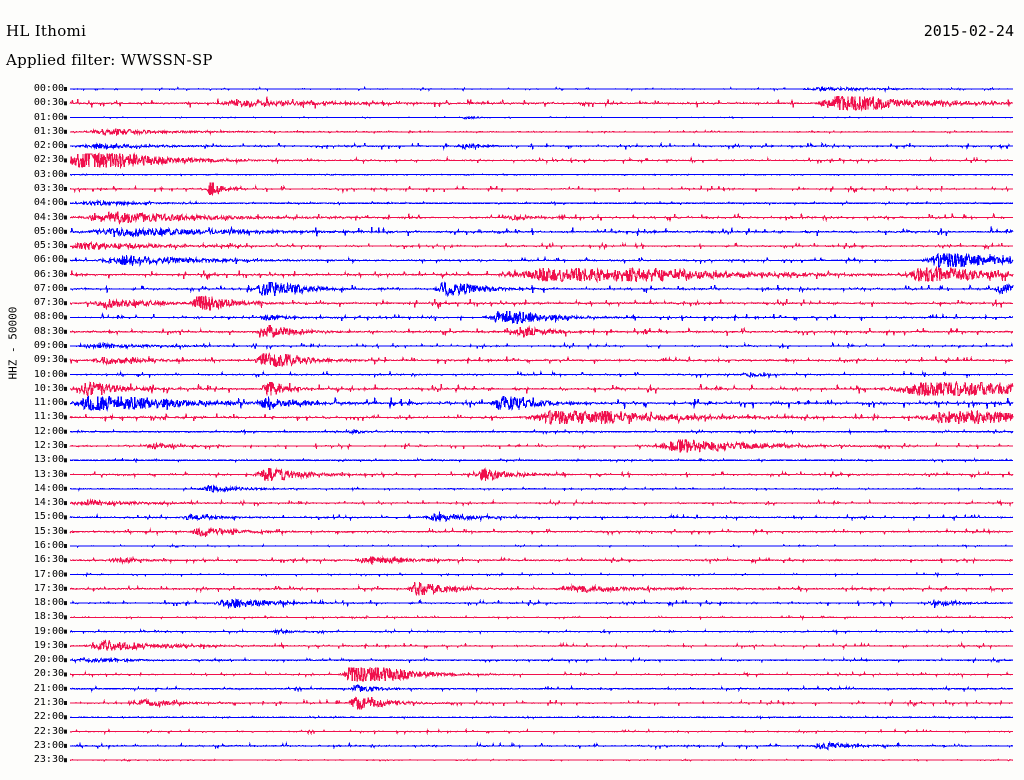 The height and width of the screenshot is (780, 1024). Describe the element at coordinates (48, 517) in the screenshot. I see `hour-label: 15:00` at that location.